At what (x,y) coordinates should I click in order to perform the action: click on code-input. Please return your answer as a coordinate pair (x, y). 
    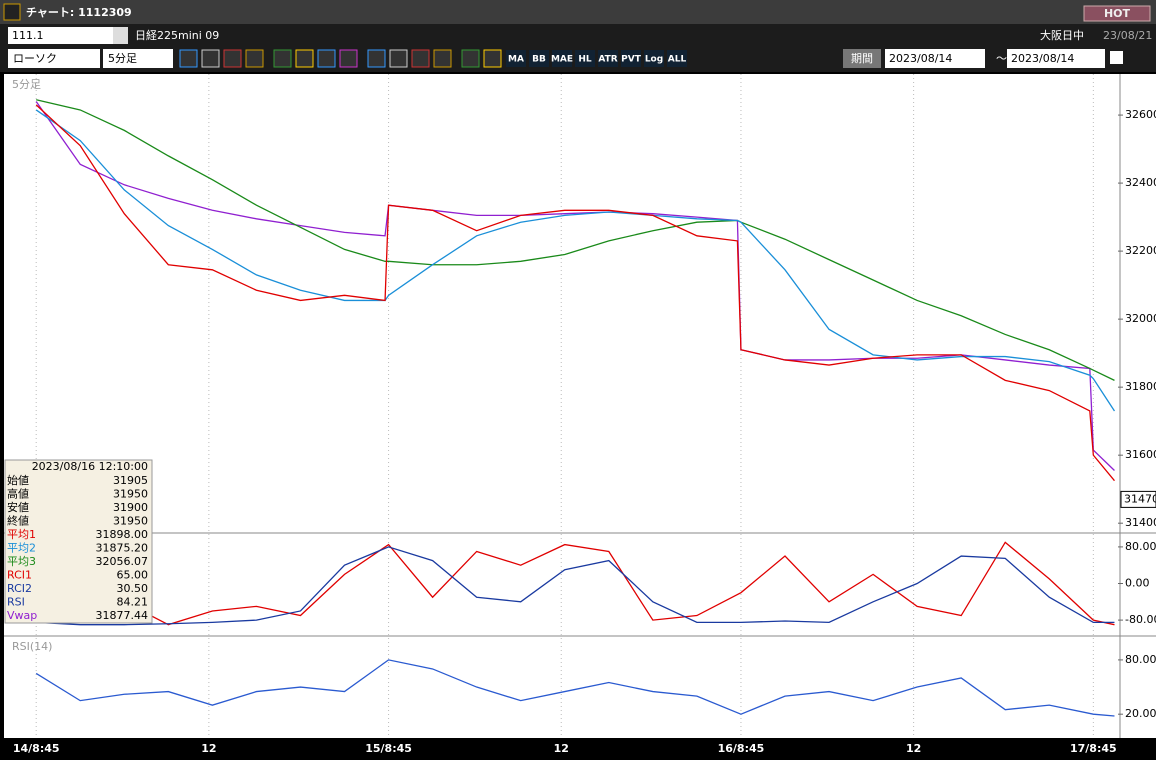
    Looking at the image, I should click on (60, 35).